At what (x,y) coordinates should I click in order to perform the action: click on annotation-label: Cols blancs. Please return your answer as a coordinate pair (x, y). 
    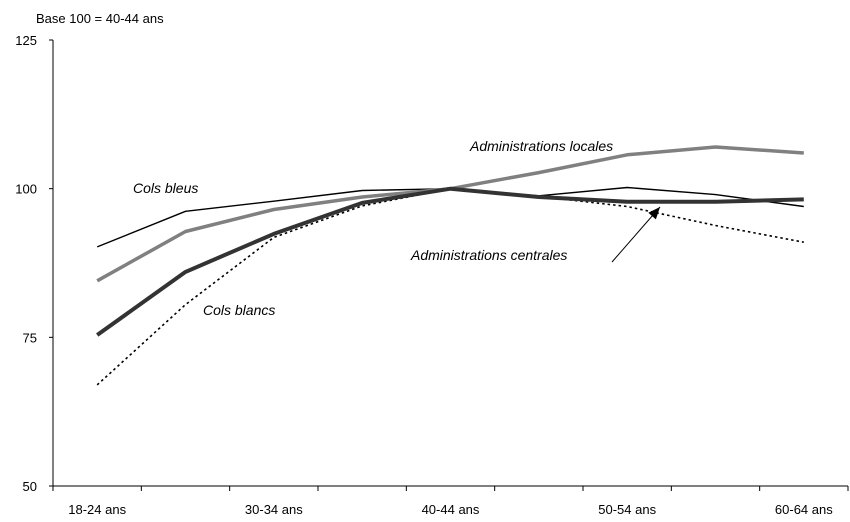
    Looking at the image, I should click on (239, 310).